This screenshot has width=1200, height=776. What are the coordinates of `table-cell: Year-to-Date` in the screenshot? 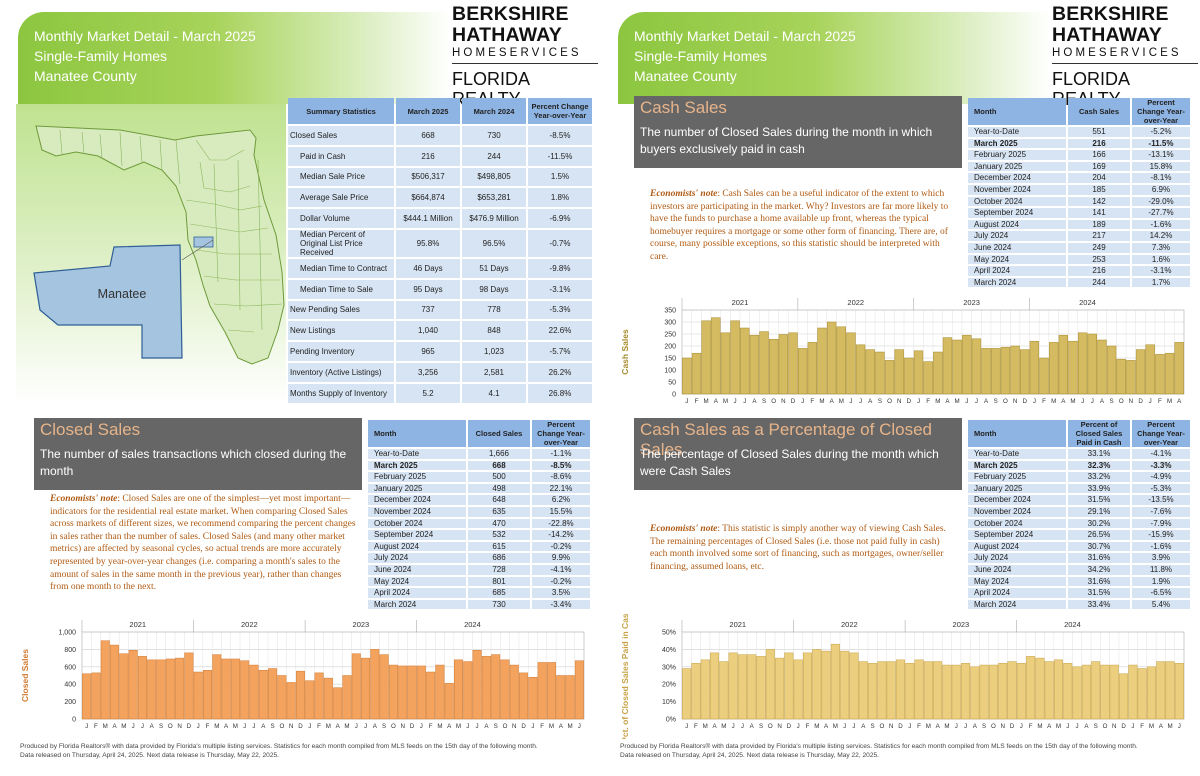 It's located at (417, 454).